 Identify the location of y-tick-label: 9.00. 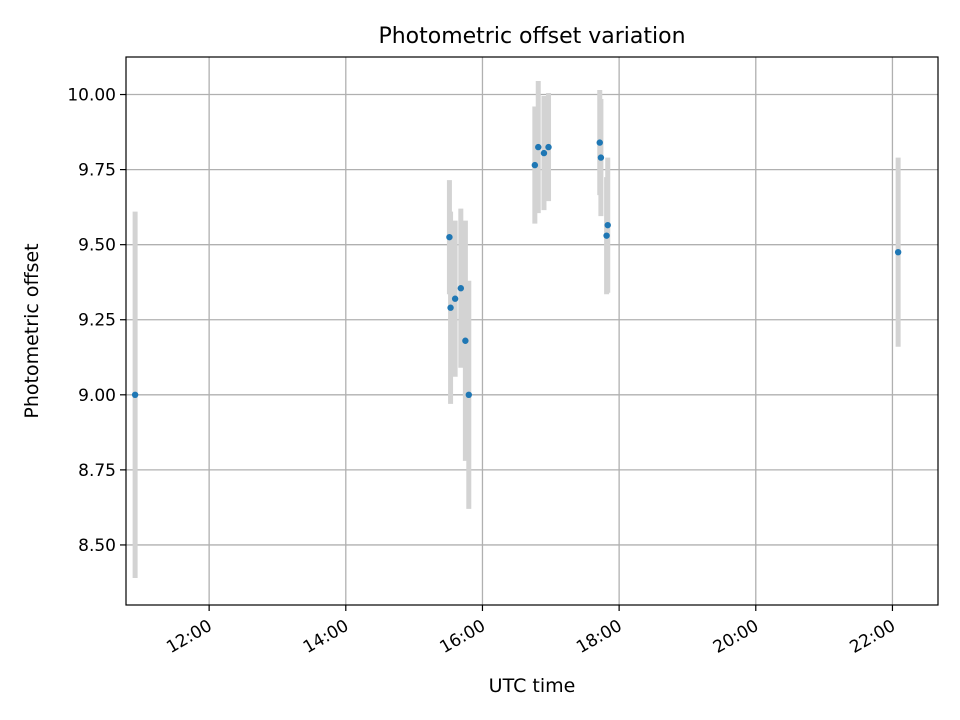
(97, 396).